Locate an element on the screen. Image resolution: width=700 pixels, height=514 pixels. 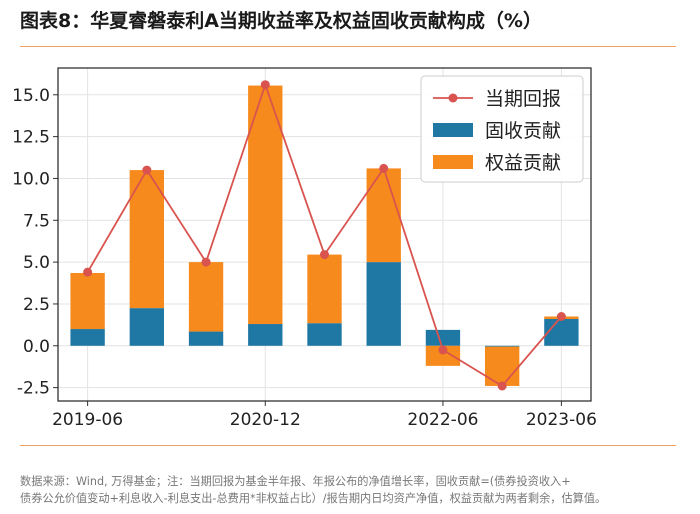
legend-label: 权益贡献 is located at coordinates (523, 163).